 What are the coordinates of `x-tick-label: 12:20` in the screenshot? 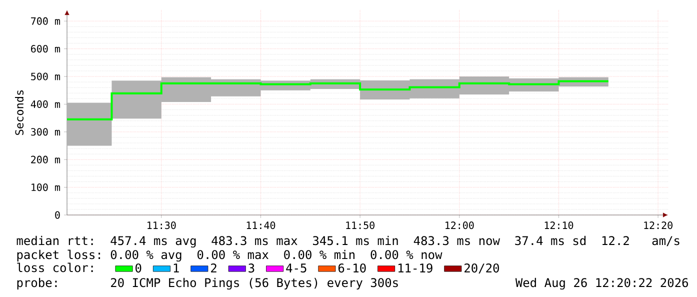 It's located at (658, 226).